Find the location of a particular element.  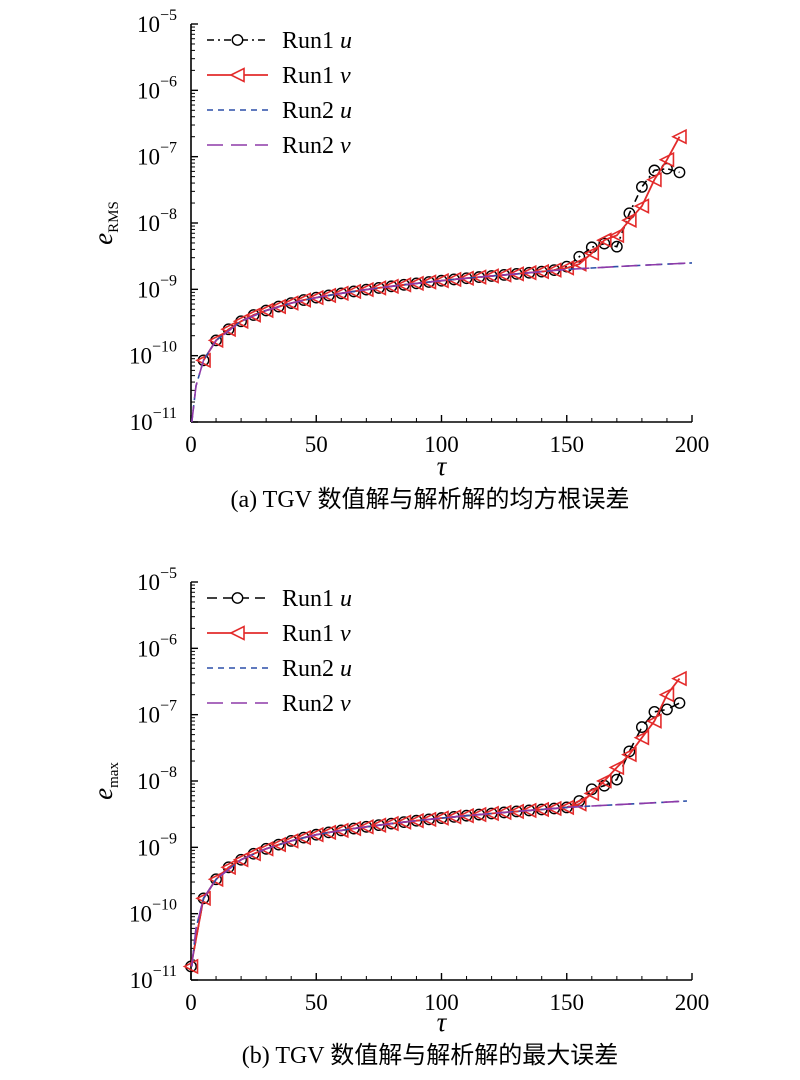

x-tick-label: 150 is located at coordinates (567, 1002).